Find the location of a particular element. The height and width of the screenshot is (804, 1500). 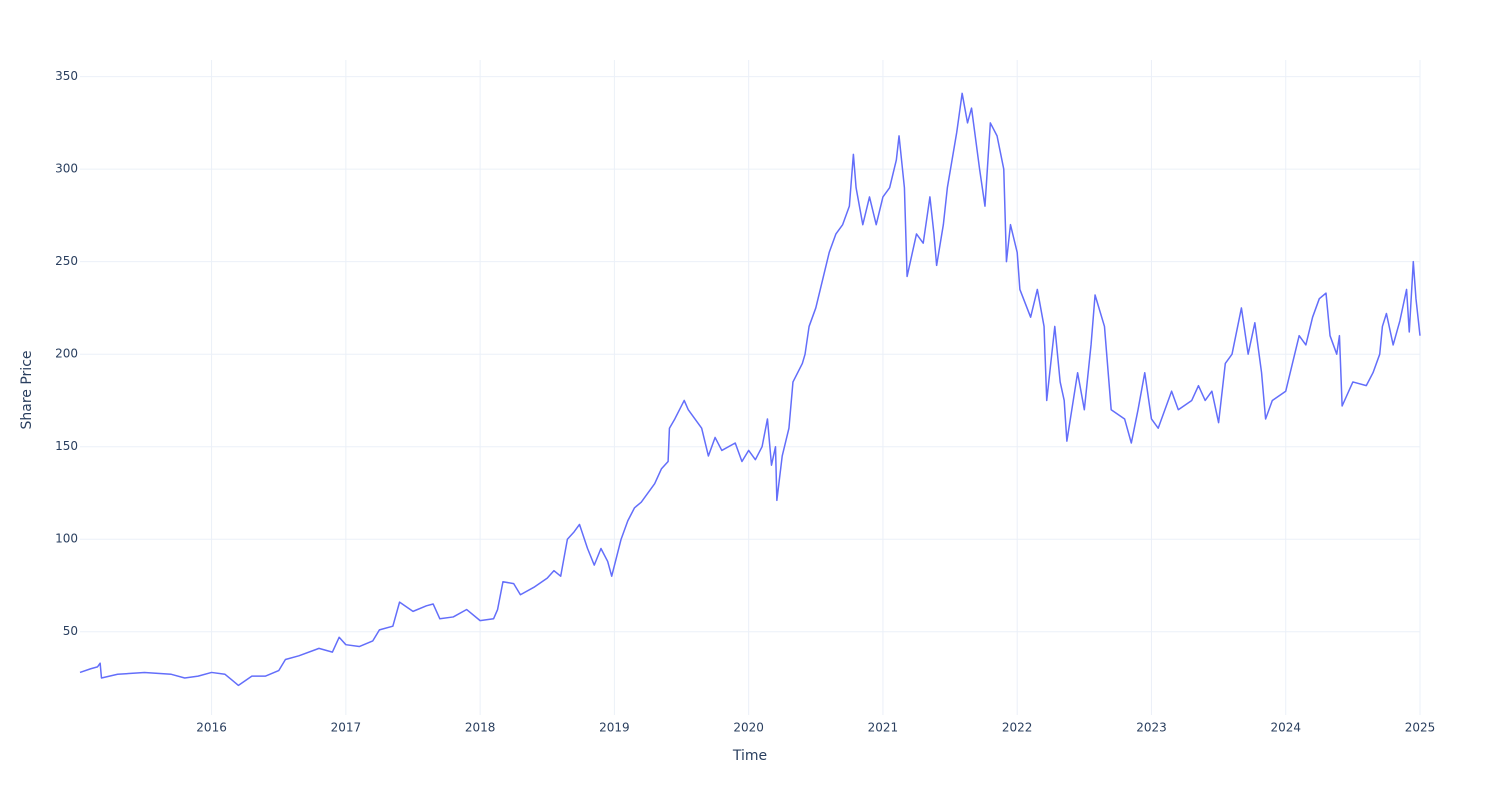

y-tick-label: 250 is located at coordinates (66, 261).